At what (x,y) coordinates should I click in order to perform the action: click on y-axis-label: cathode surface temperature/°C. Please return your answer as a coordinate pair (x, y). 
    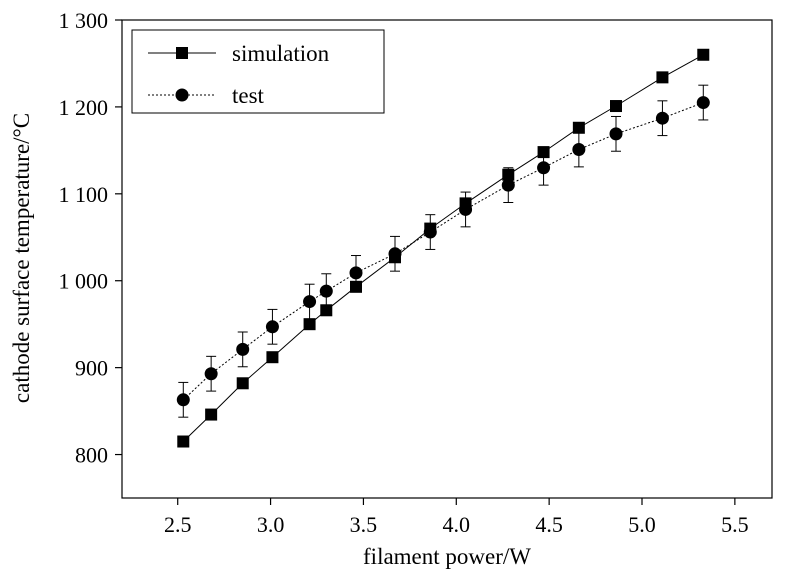
    Looking at the image, I should click on (21, 258).